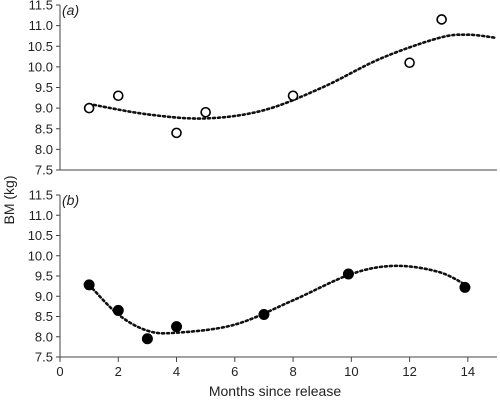  What do you see at coordinates (234, 371) in the screenshot?
I see `x-tick-label-6: 6` at bounding box center [234, 371].